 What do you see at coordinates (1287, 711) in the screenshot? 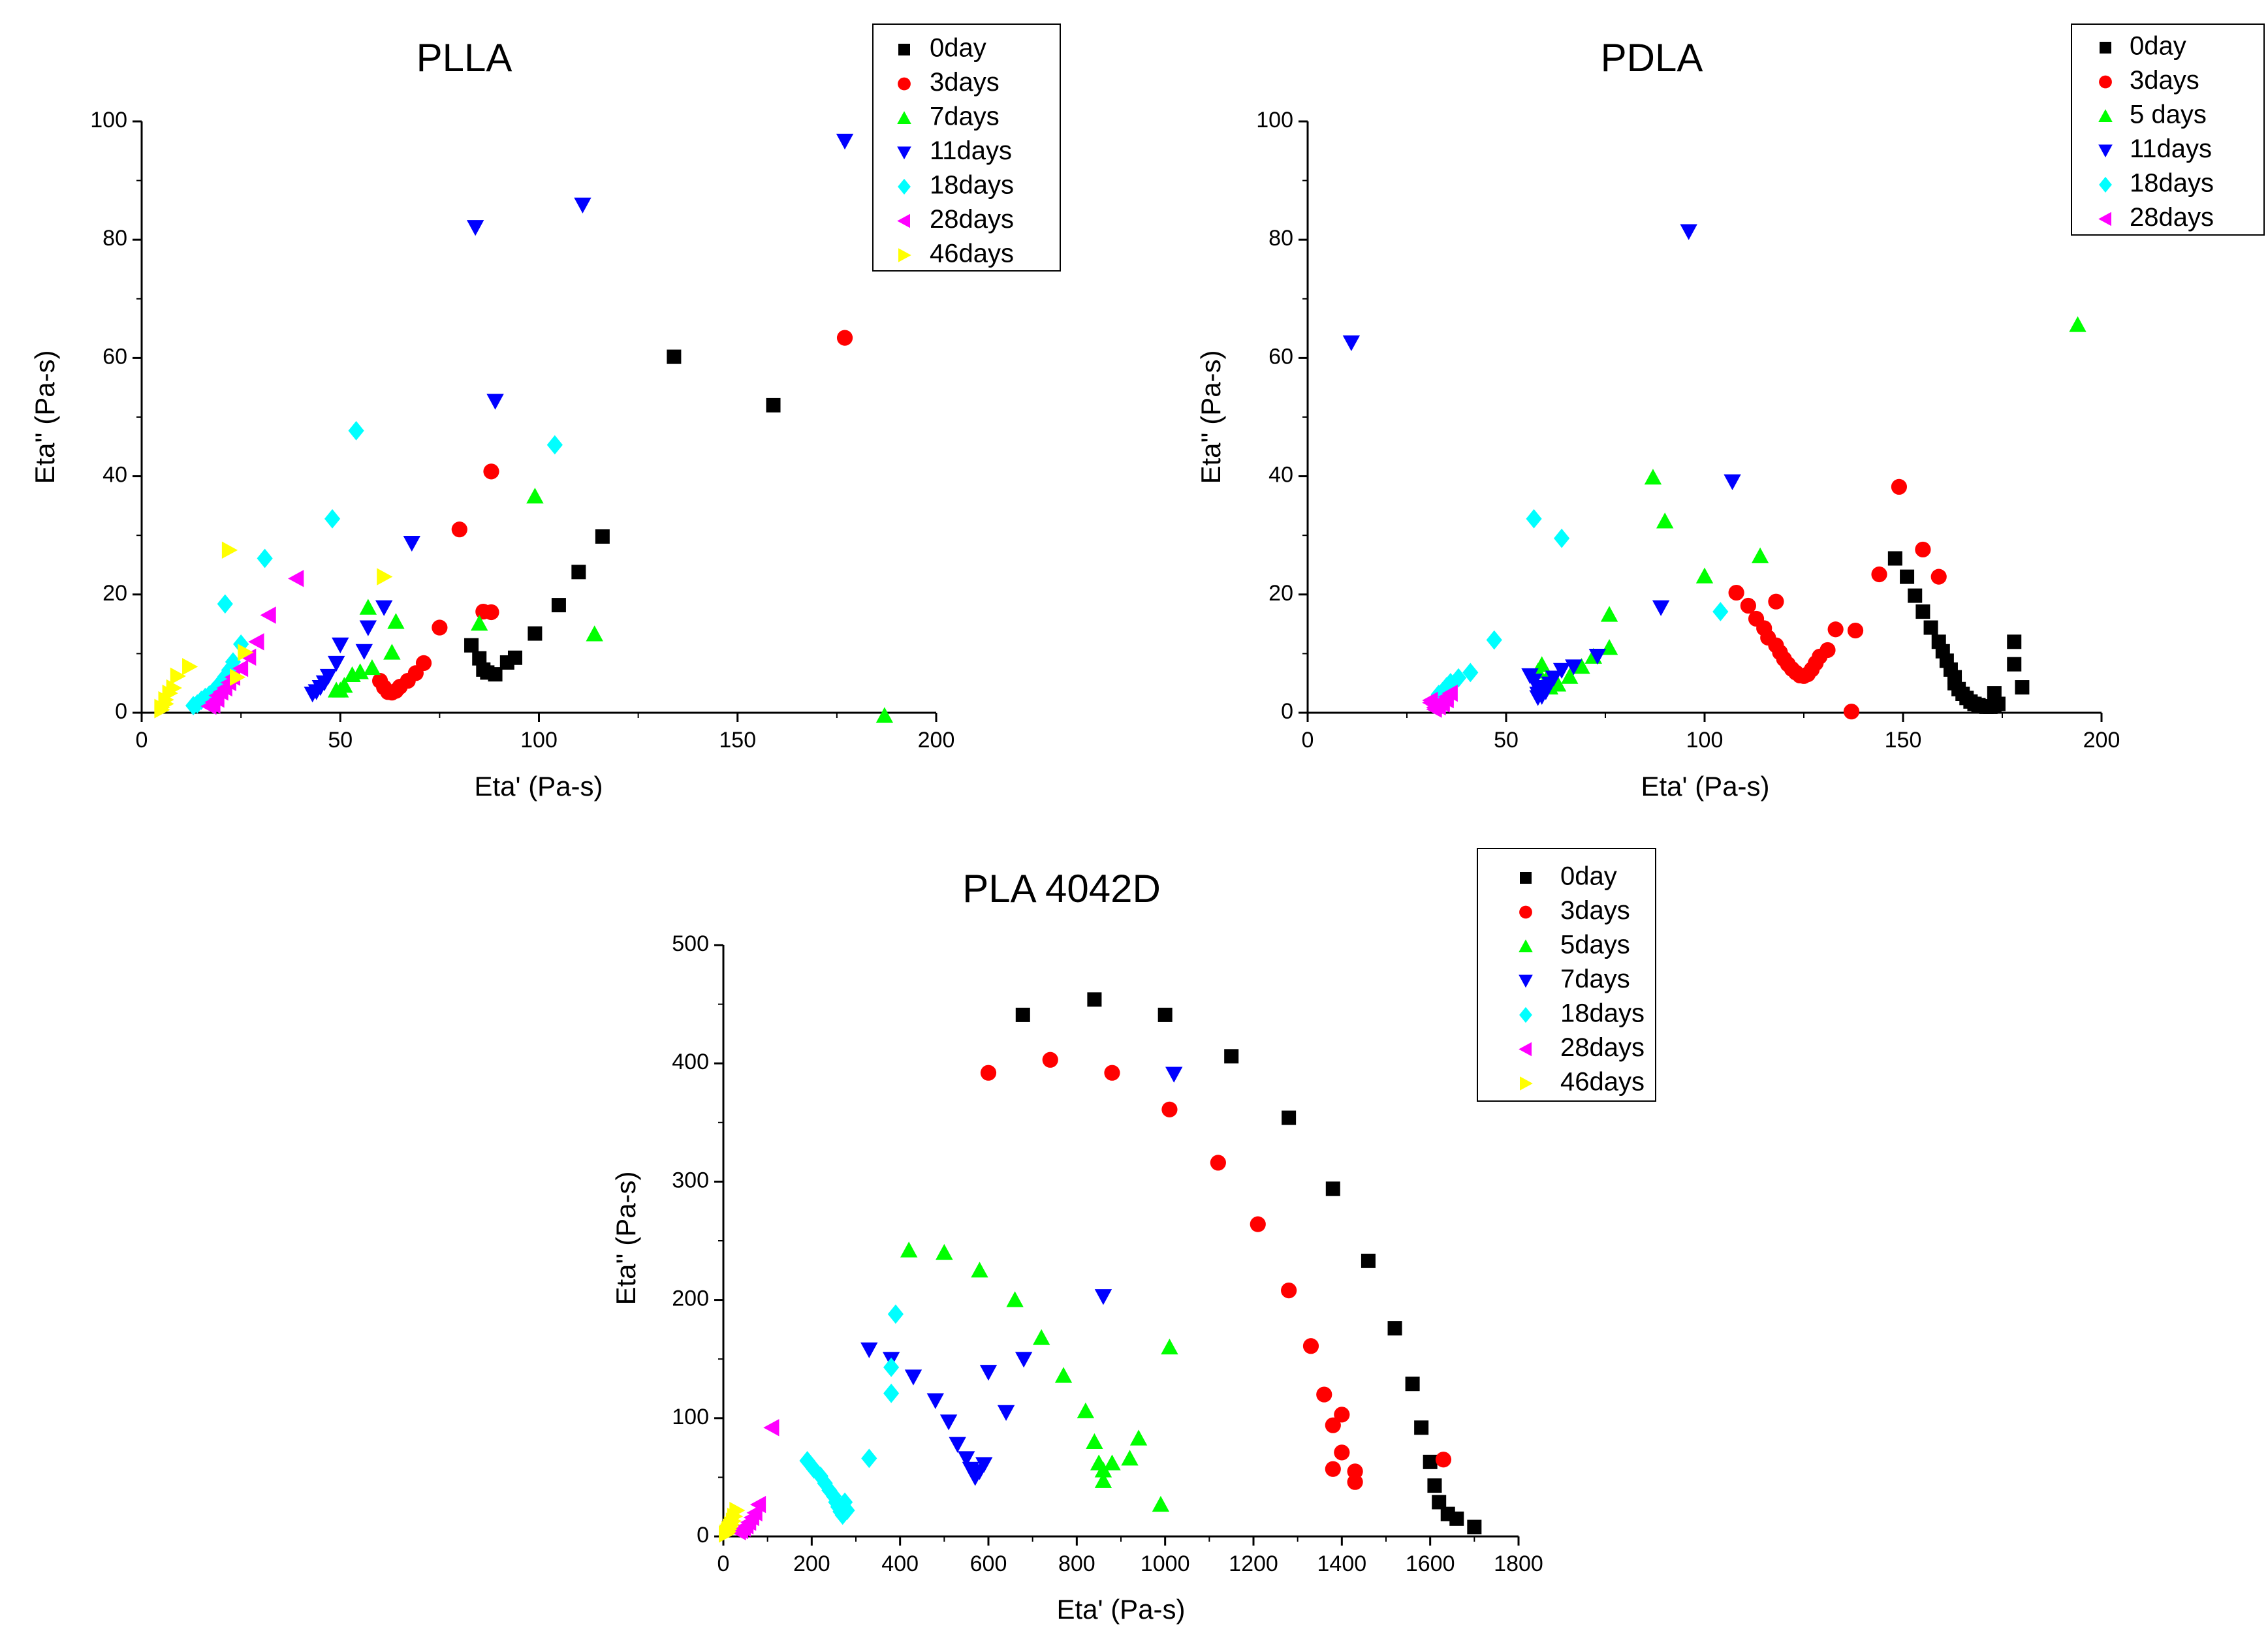
I see `y-tick-label: 0` at bounding box center [1287, 711].